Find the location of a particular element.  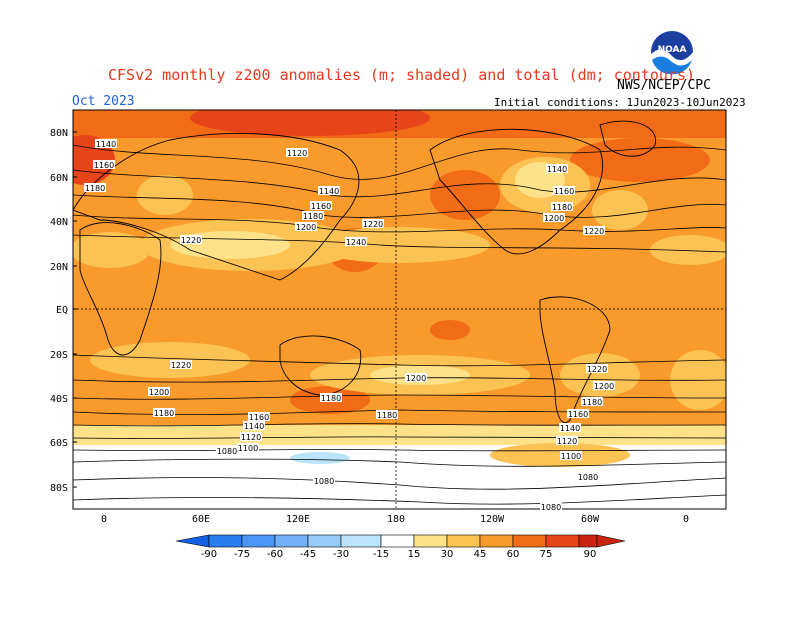

colorbar-label: -15 is located at coordinates (381, 554).